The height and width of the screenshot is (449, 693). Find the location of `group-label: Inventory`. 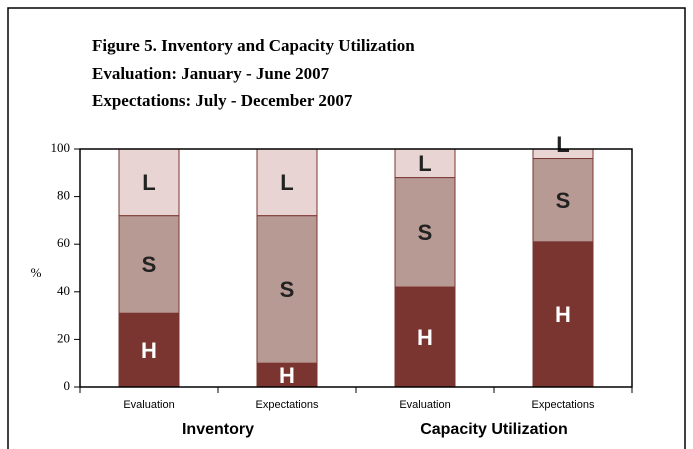

group-label: Inventory is located at coordinates (218, 429).